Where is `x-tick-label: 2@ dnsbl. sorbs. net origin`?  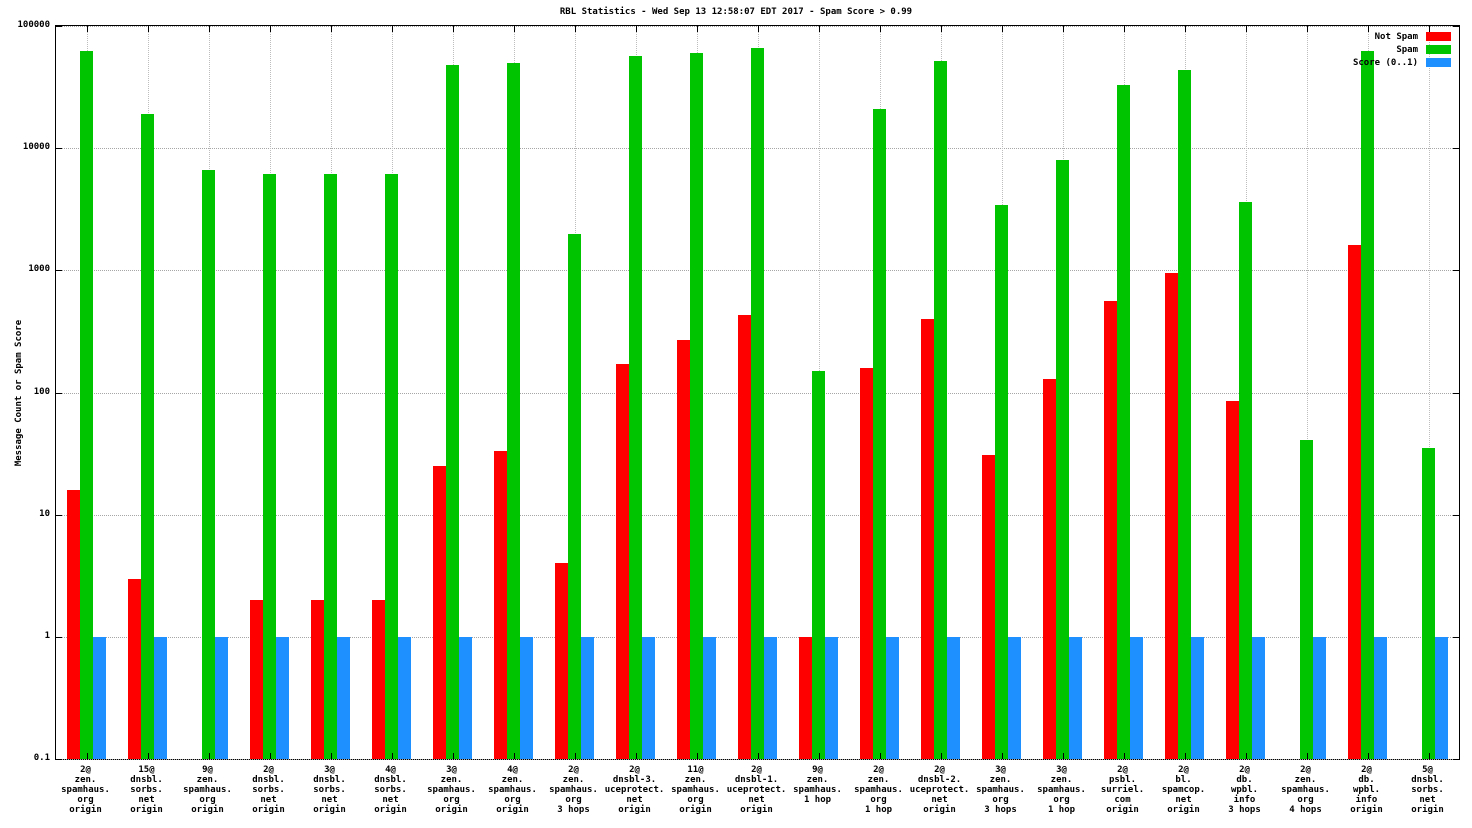
x-tick-label: 2@ dnsbl. sorbs. net origin is located at coordinates (269, 790).